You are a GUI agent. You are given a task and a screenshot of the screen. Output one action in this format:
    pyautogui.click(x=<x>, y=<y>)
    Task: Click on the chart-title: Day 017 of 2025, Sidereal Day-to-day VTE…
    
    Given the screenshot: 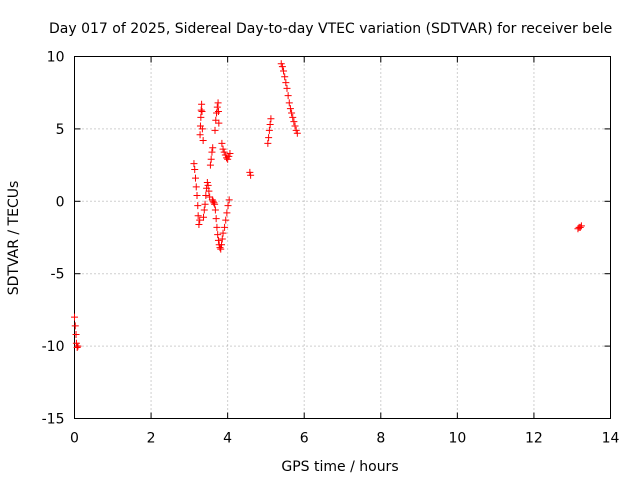 What is the action you would take?
    pyautogui.click(x=330, y=29)
    